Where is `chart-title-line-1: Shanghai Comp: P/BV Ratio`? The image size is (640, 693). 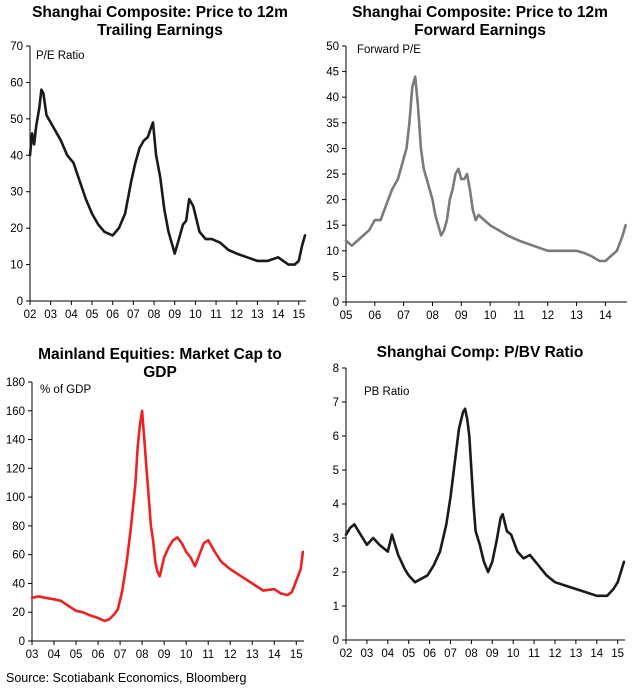 chart-title-line-1: Shanghai Comp: P/BV Ratio is located at coordinates (480, 352).